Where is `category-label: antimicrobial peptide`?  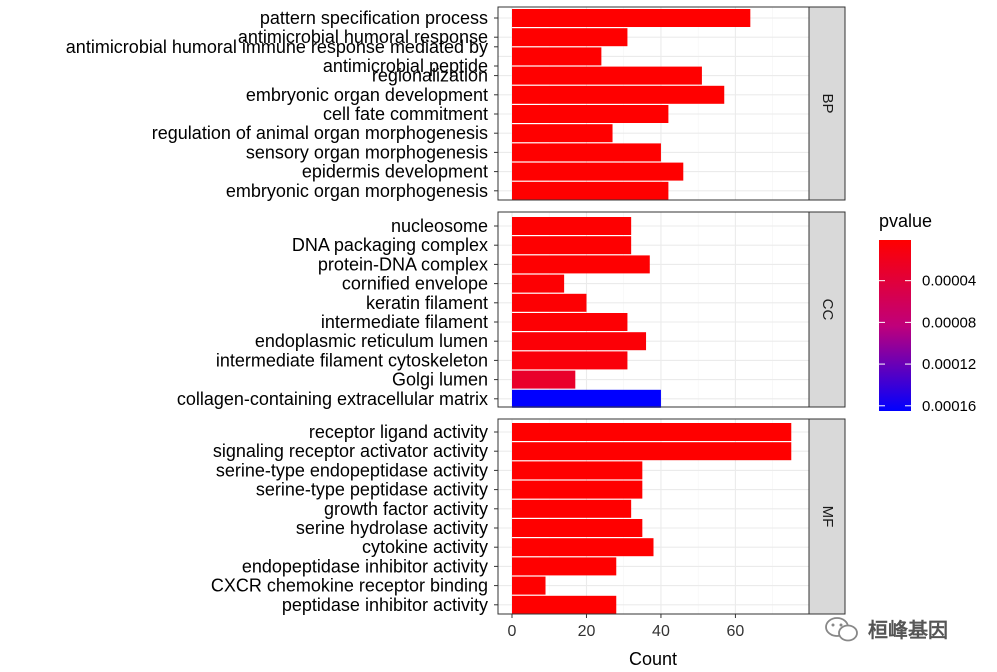
category-label: antimicrobial peptide is located at coordinates (405, 66).